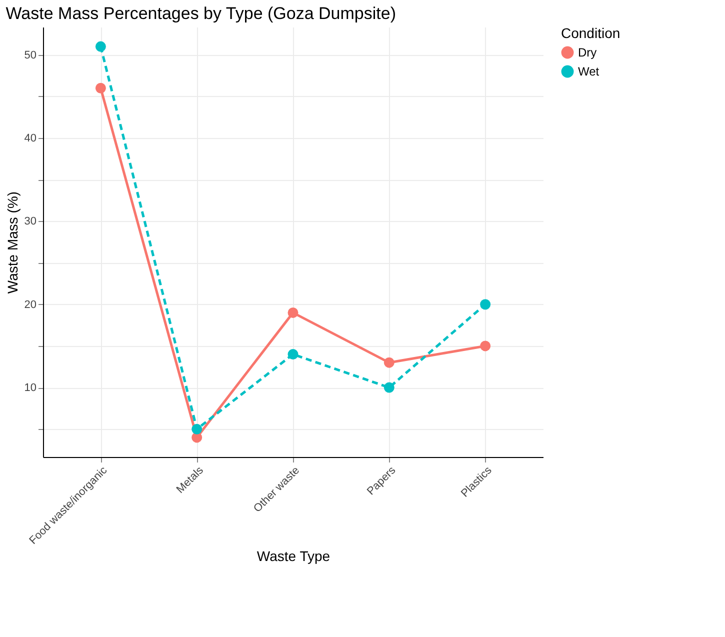 Image resolution: width=725 pixels, height=637 pixels. I want to click on y-tick-label: 40, so click(30, 138).